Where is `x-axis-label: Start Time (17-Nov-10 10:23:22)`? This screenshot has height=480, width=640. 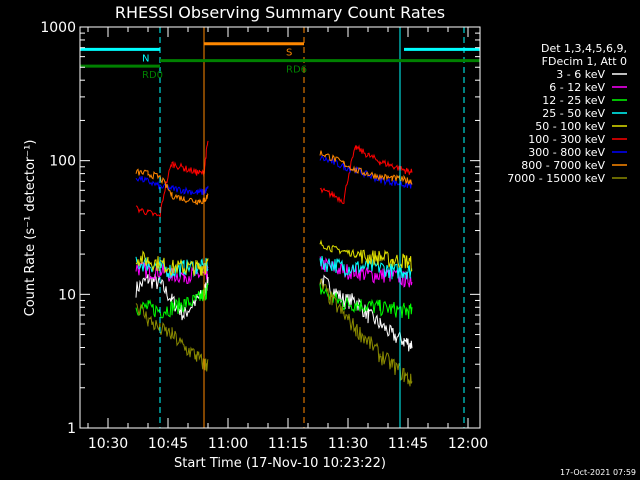
x-axis-label: Start Time (17-Nov-10 10:23:22) is located at coordinates (280, 463).